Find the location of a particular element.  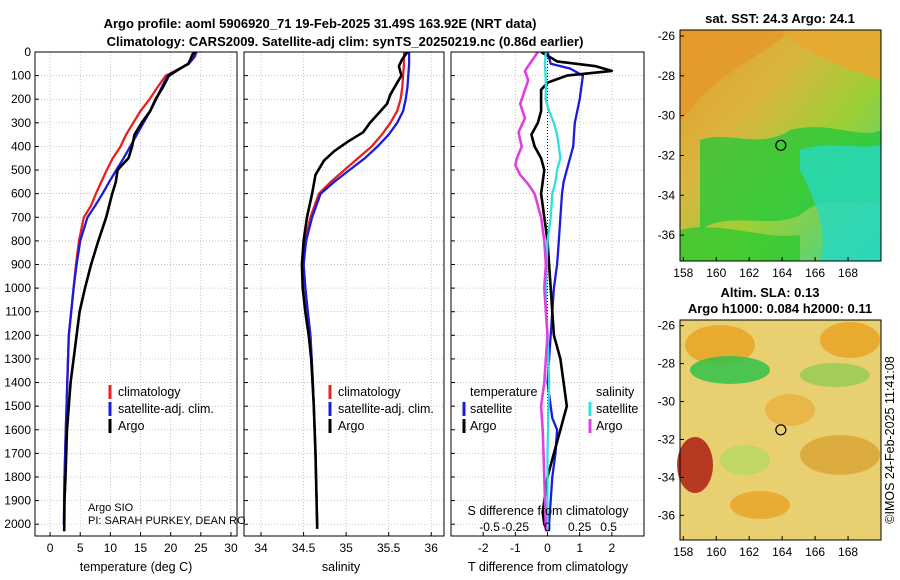

y-tick-label: 0 is located at coordinates (27, 52).